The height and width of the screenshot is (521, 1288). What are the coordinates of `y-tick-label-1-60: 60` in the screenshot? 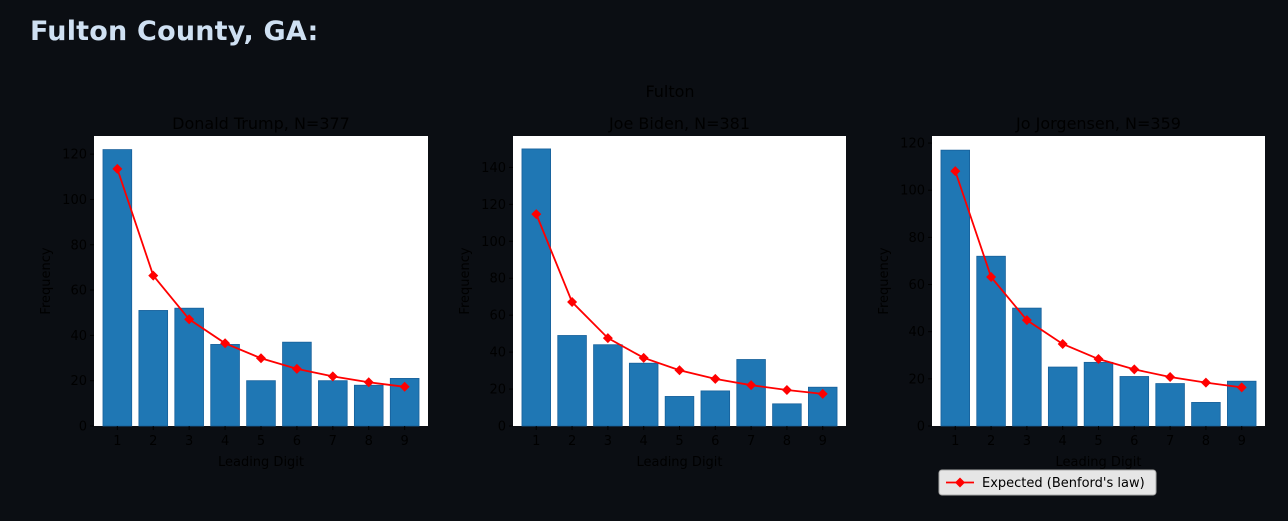 It's located at (78, 291).